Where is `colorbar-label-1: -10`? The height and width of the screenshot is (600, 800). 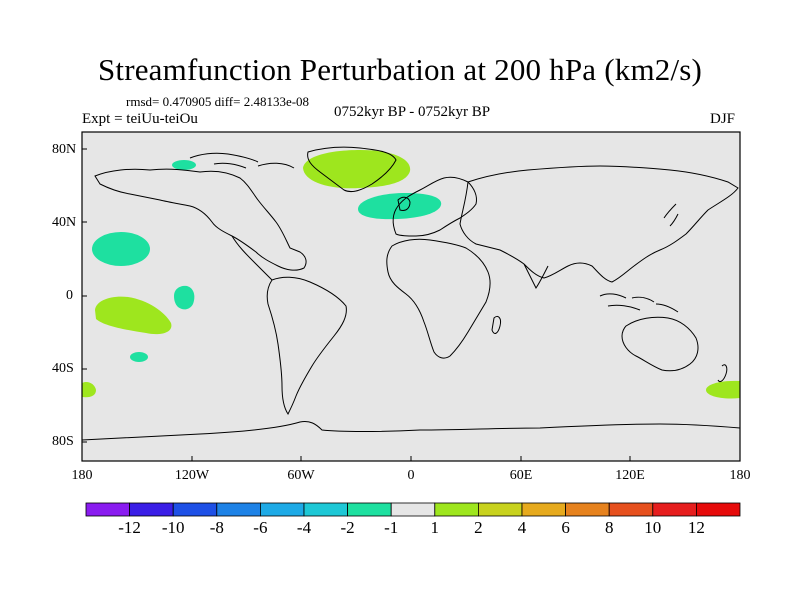
colorbar-label-1: -10 is located at coordinates (173, 527).